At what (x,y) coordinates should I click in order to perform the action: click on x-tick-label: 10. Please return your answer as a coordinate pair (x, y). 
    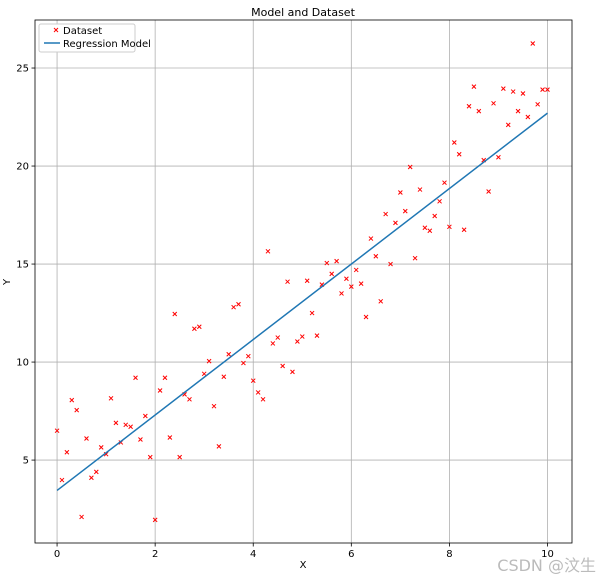
    Looking at the image, I should click on (547, 554).